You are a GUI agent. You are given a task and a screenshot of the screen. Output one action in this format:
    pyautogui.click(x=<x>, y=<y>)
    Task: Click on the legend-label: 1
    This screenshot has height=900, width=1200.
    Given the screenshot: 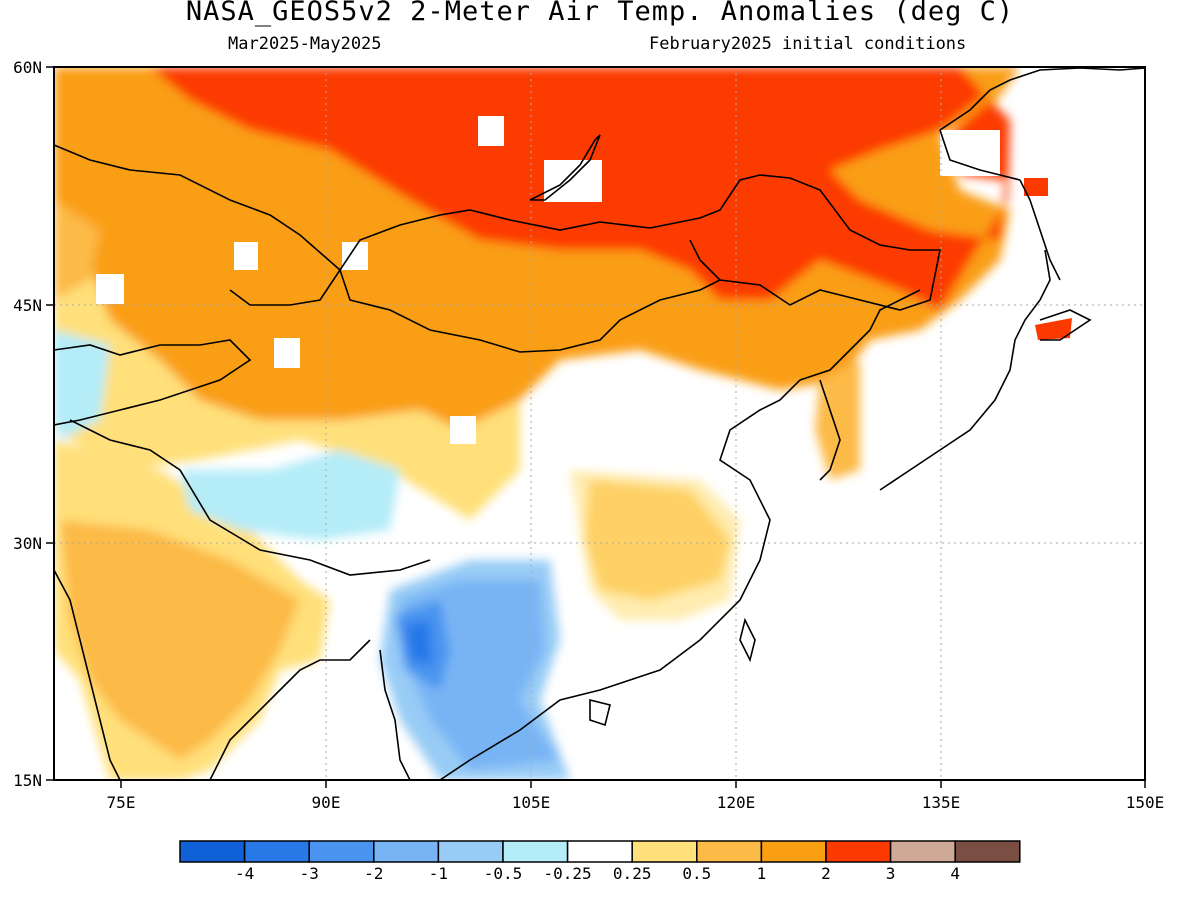 What is the action you would take?
    pyautogui.click(x=762, y=873)
    